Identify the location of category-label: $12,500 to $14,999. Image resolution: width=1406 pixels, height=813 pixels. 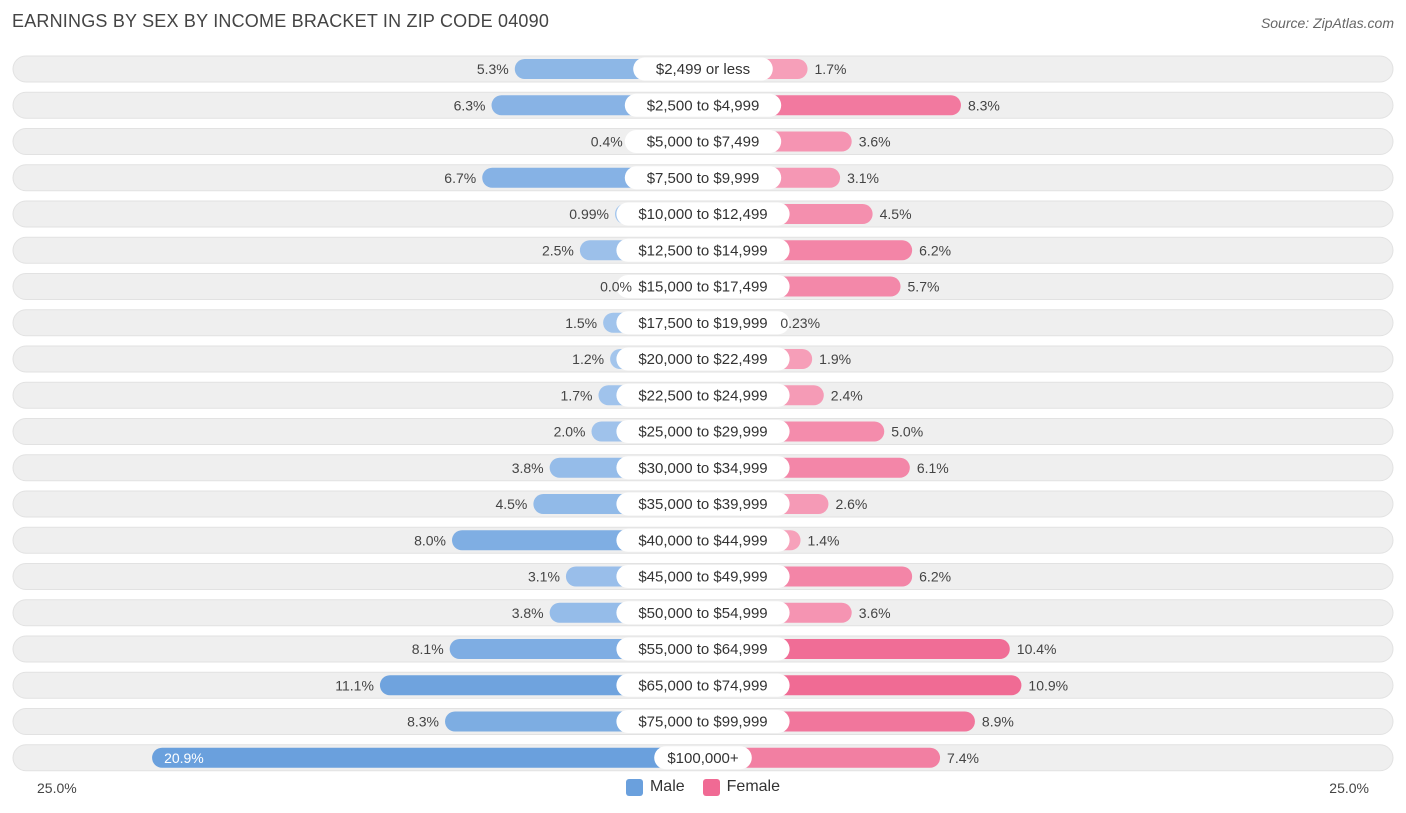
(702, 250).